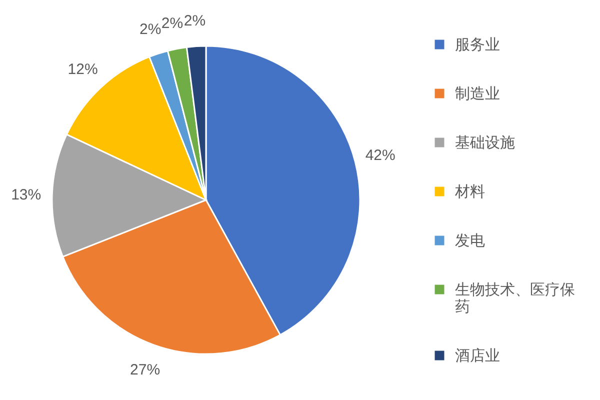 Image resolution: width=600 pixels, height=400 pixels. What do you see at coordinates (477, 93) in the screenshot?
I see `legend-label: 制造业` at bounding box center [477, 93].